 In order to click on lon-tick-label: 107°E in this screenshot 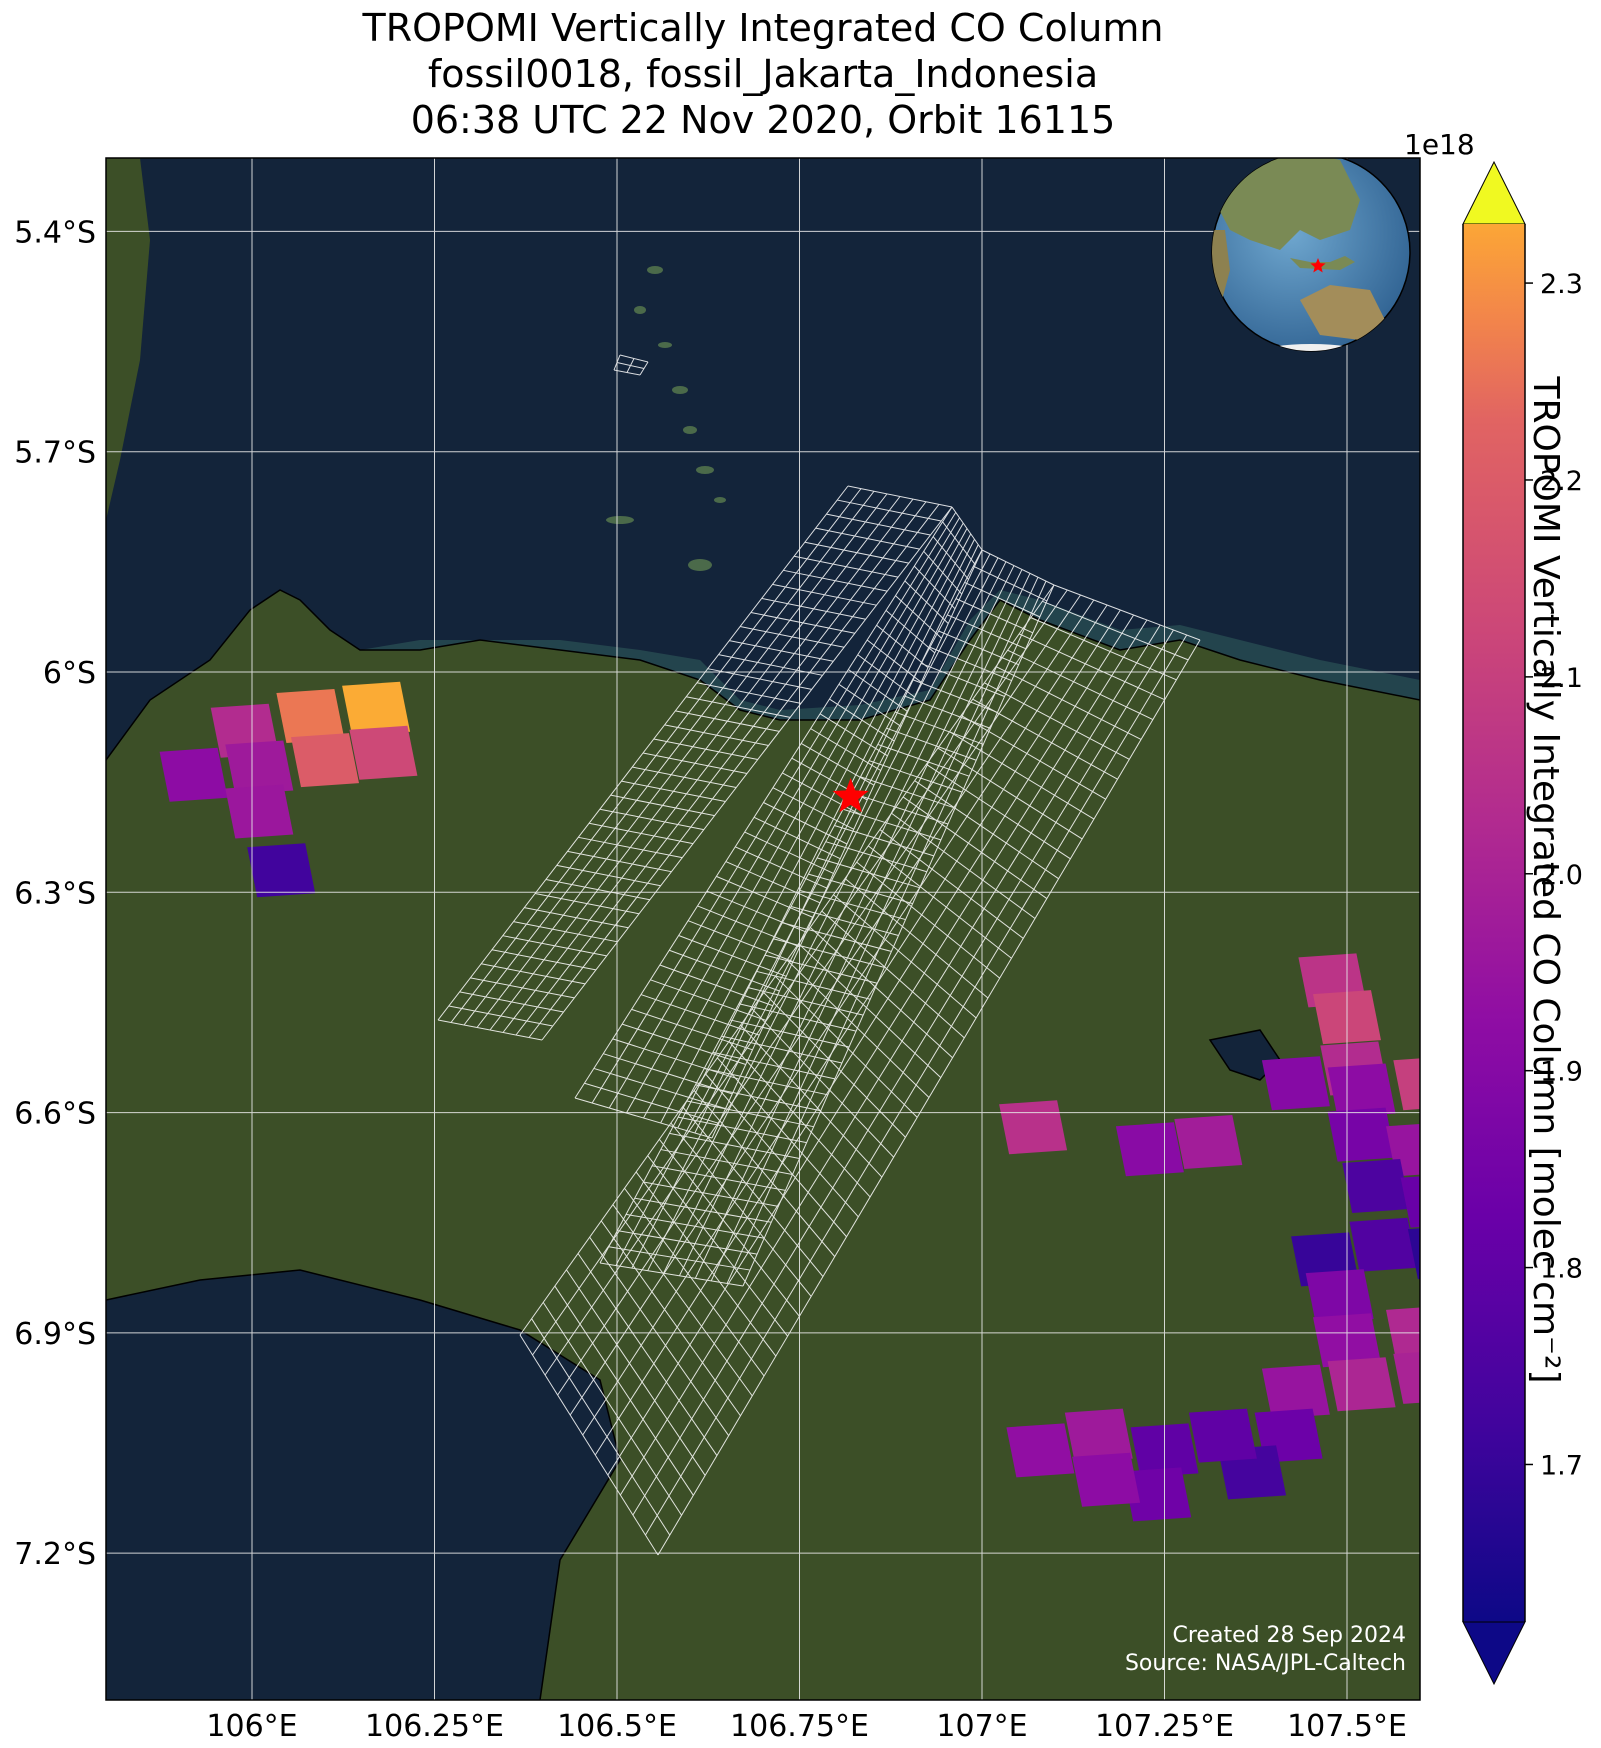, I will do `click(981, 1726)`.